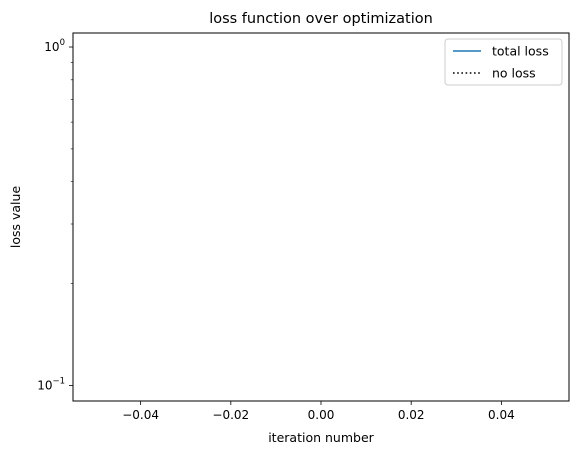  Describe the element at coordinates (140, 415) in the screenshot. I see `x-tick-label: −0.04` at that location.